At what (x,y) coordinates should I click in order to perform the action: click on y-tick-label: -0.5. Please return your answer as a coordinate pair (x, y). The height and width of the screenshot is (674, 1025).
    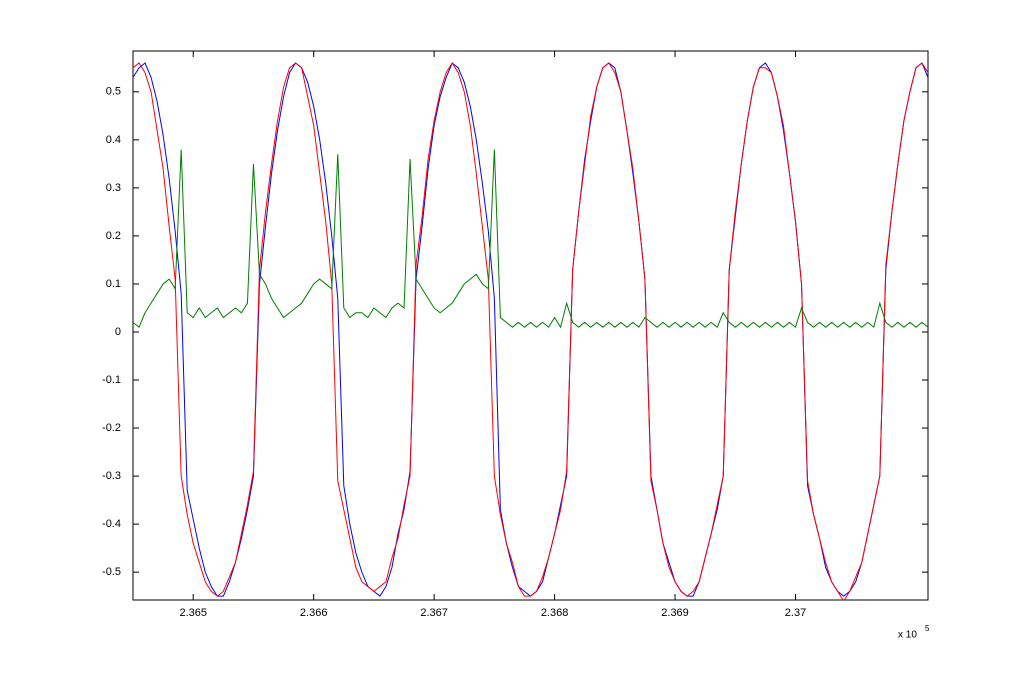
    Looking at the image, I should click on (111, 572).